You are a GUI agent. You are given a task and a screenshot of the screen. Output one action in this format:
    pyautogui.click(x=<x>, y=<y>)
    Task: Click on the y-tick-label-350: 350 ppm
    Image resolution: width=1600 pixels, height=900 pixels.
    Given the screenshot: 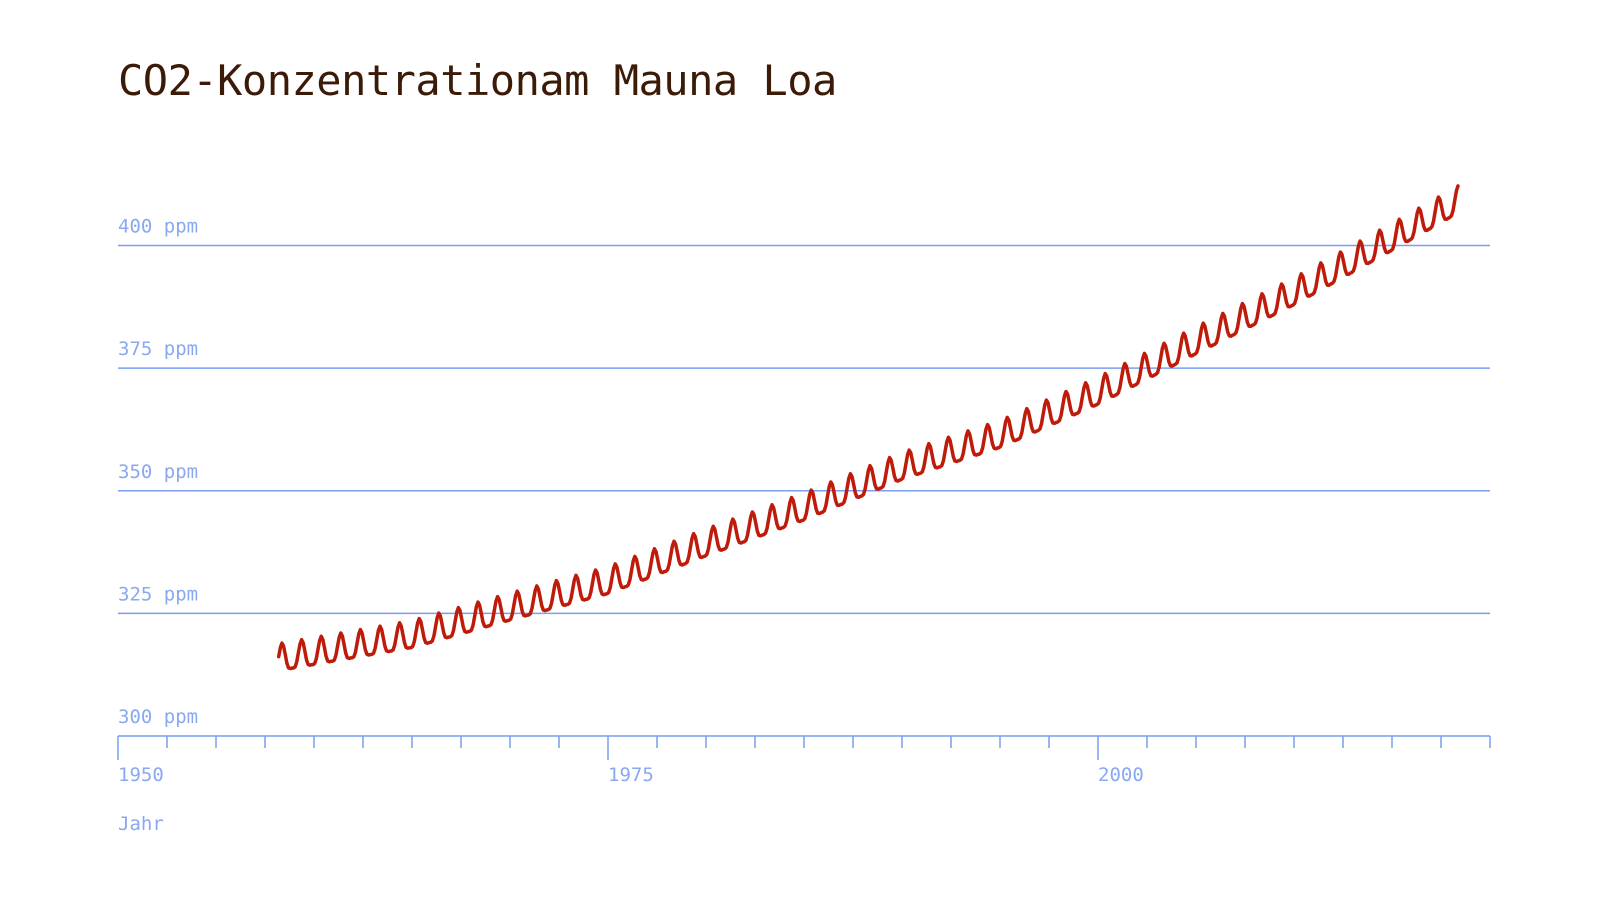 What is the action you would take?
    pyautogui.click(x=158, y=472)
    